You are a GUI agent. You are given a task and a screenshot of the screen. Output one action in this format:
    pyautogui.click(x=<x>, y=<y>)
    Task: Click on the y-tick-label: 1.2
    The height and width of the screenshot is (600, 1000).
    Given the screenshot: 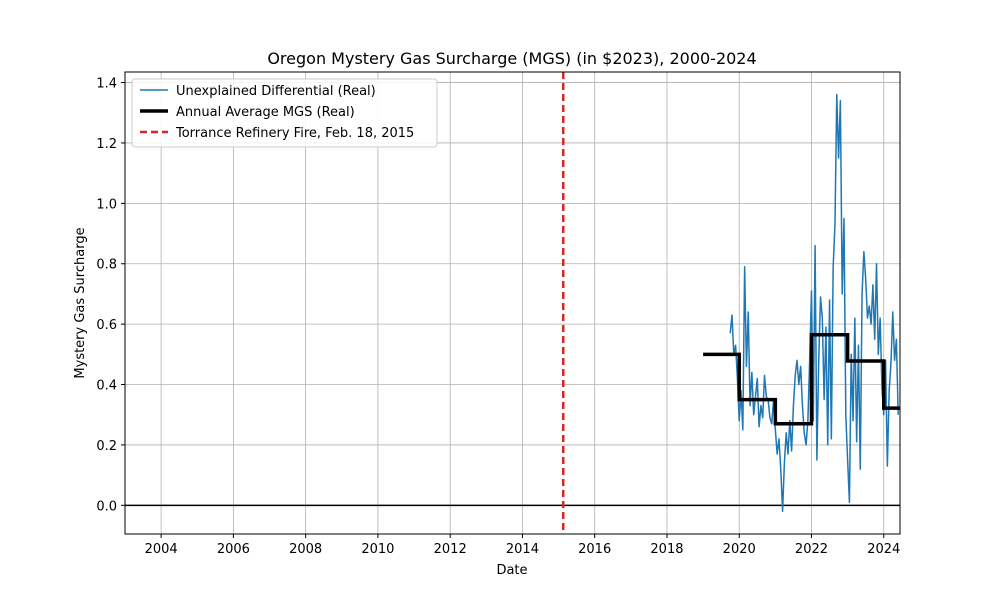 What is the action you would take?
    pyautogui.click(x=106, y=144)
    